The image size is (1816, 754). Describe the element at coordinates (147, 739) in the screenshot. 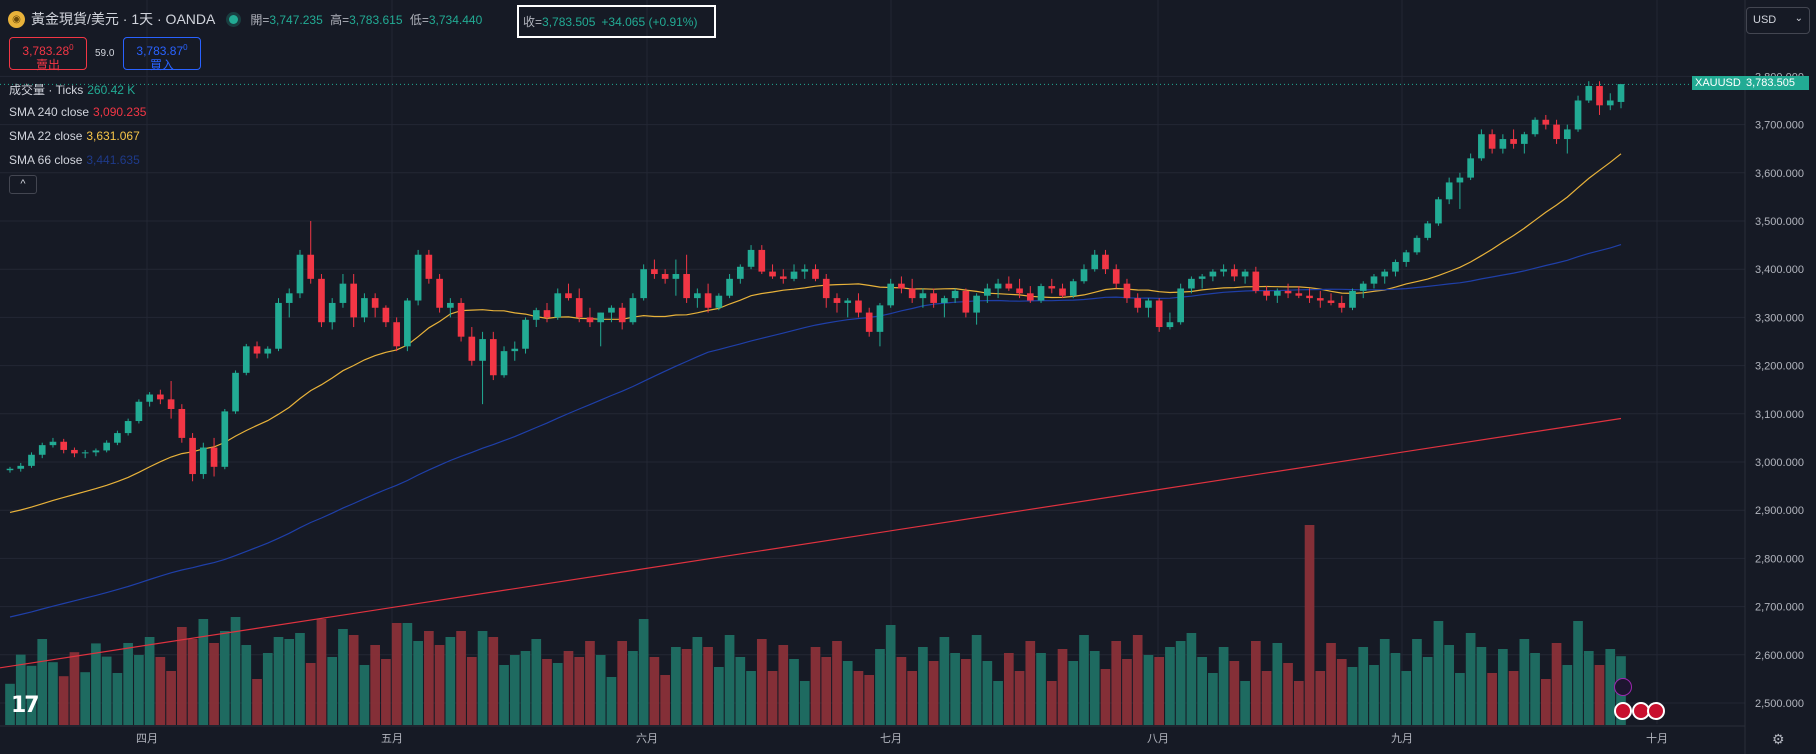

I see `time-tick-label: 四月` at that location.